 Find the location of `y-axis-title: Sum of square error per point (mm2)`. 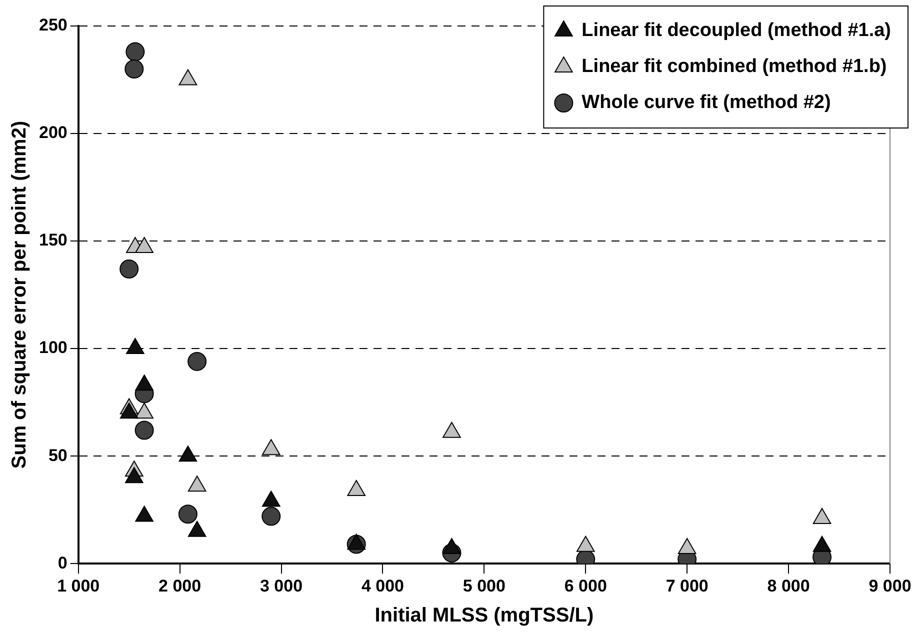

y-axis-title: Sum of square error per point (mm2) is located at coordinates (19, 294).